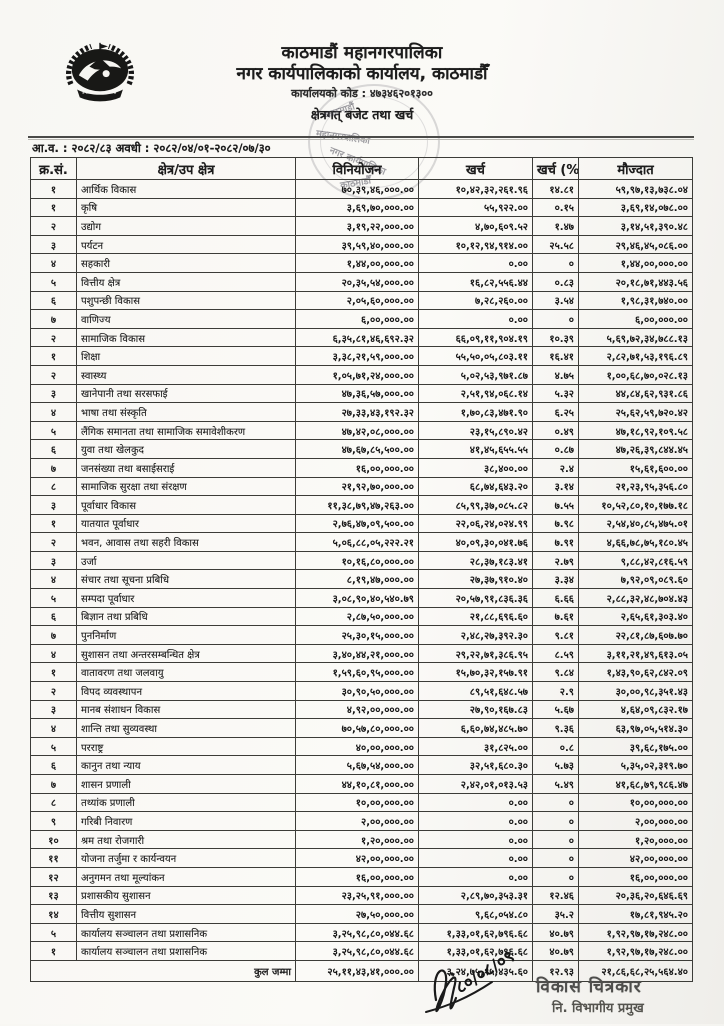  What do you see at coordinates (555, 281) in the screenshot?
I see `cell-expense-pct: ०.८३` at bounding box center [555, 281].